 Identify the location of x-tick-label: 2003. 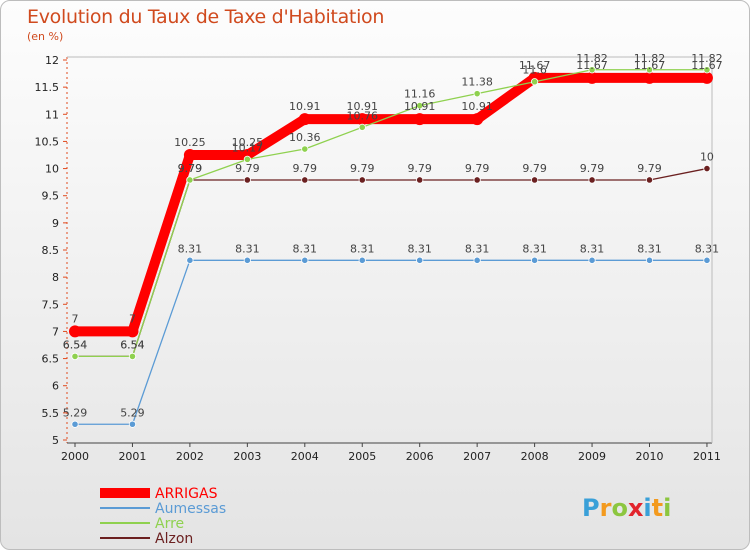
(247, 456).